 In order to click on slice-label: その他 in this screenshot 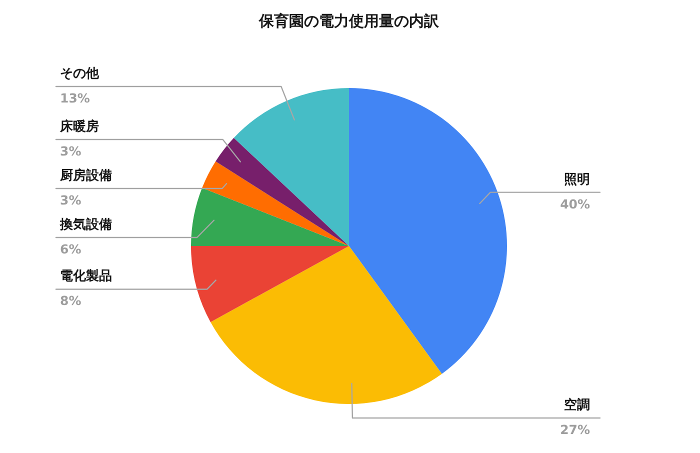, I will do `click(80, 74)`.